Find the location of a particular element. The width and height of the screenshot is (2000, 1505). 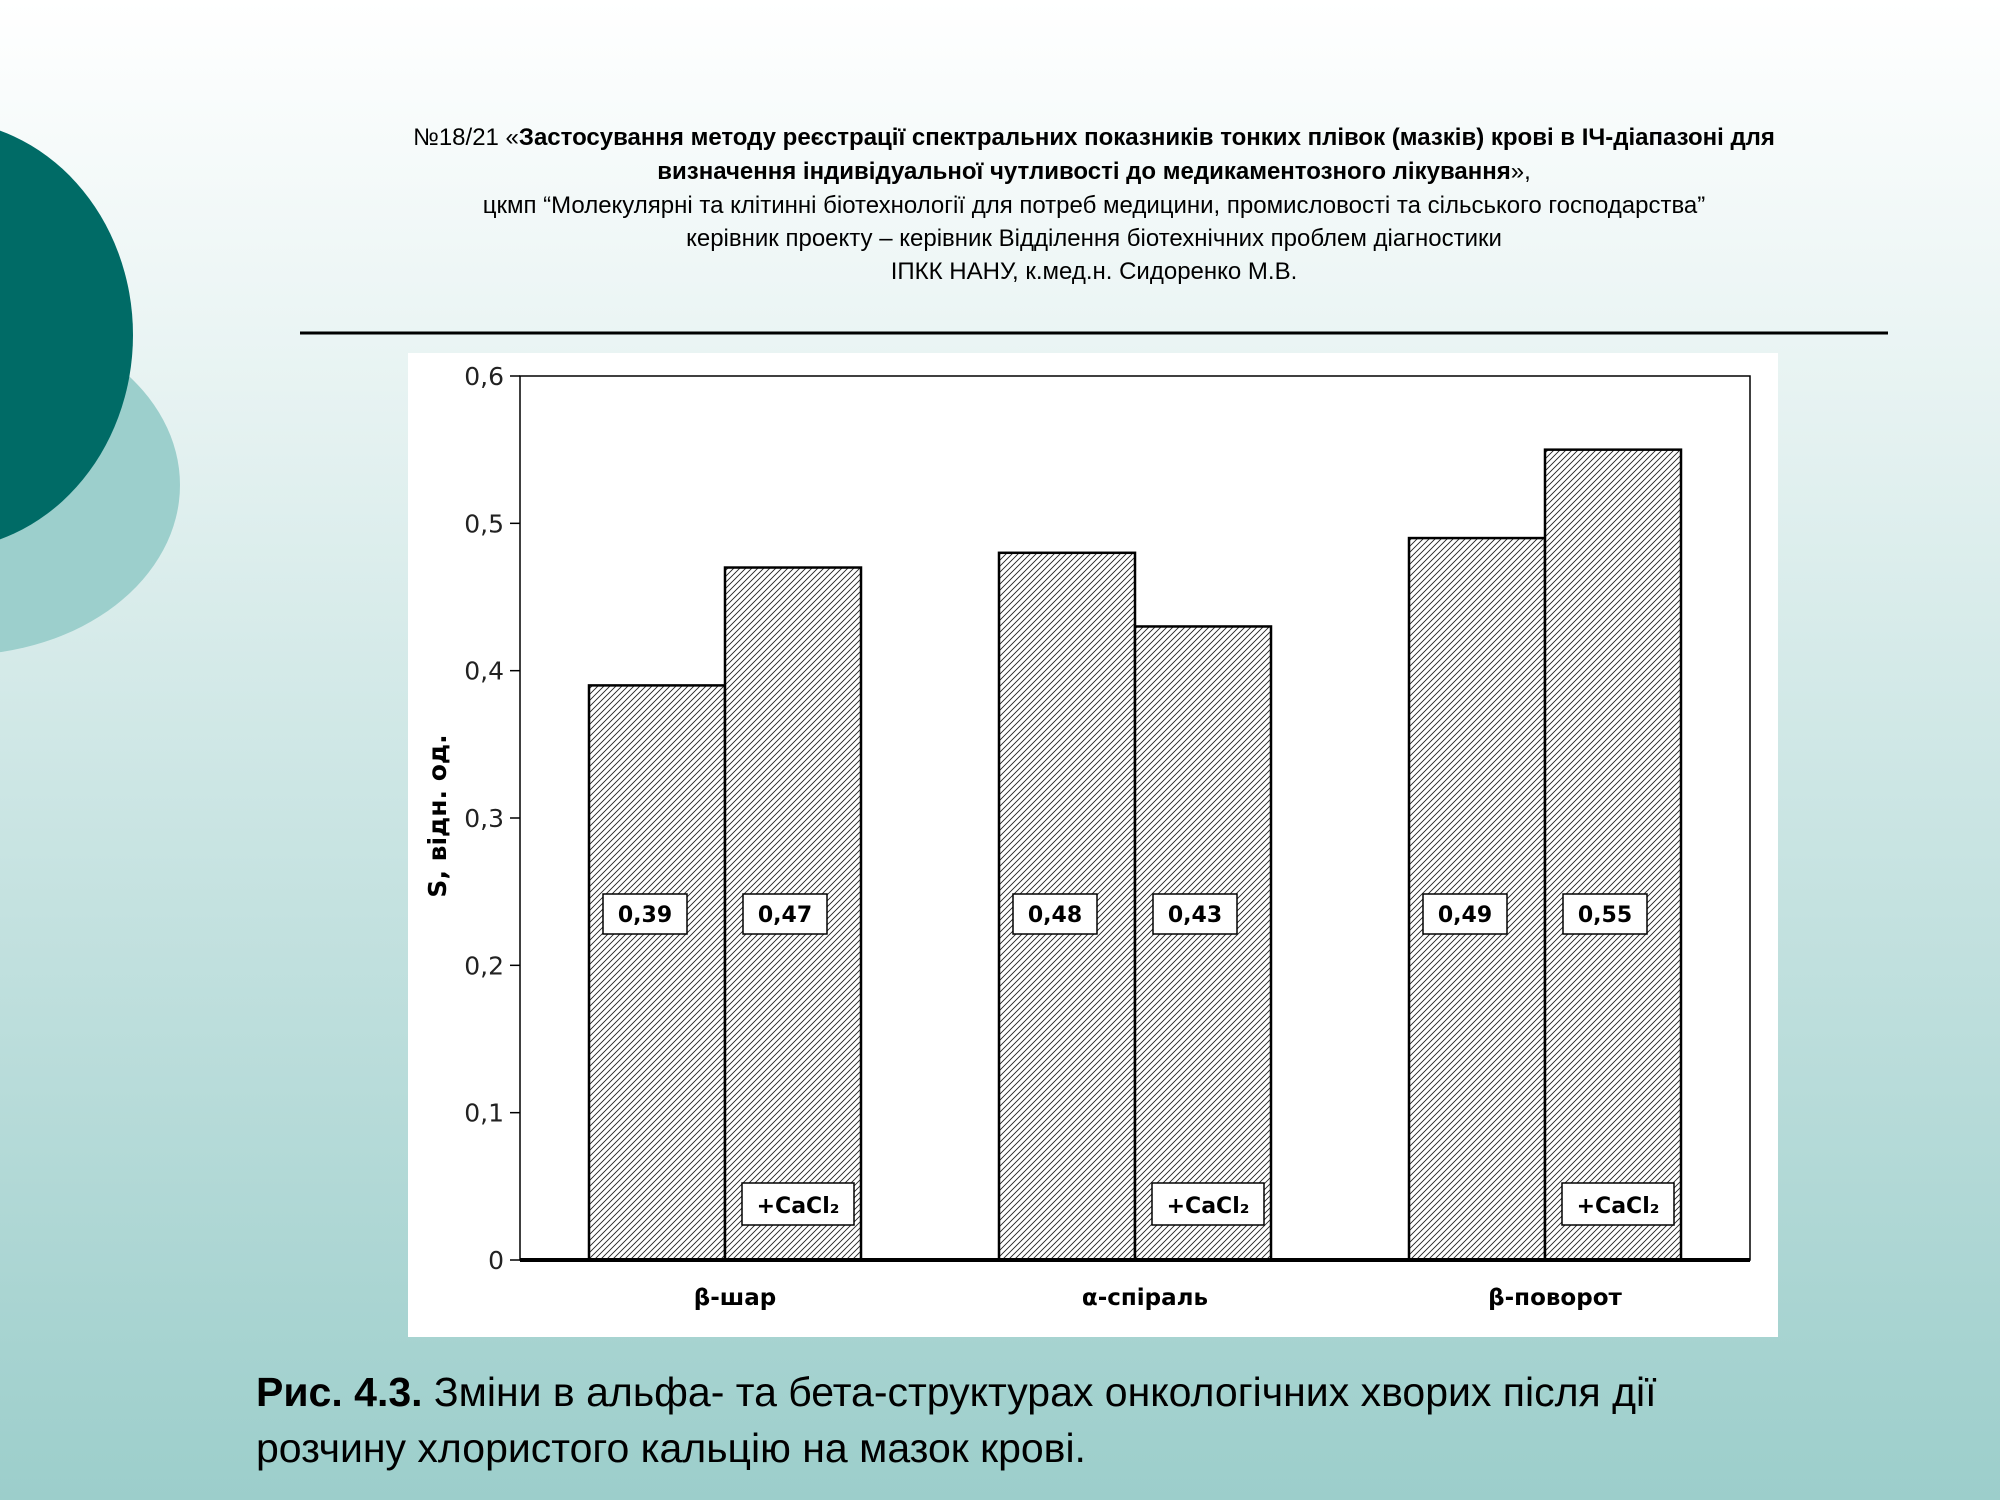

value-label: 0,43 is located at coordinates (1195, 915).